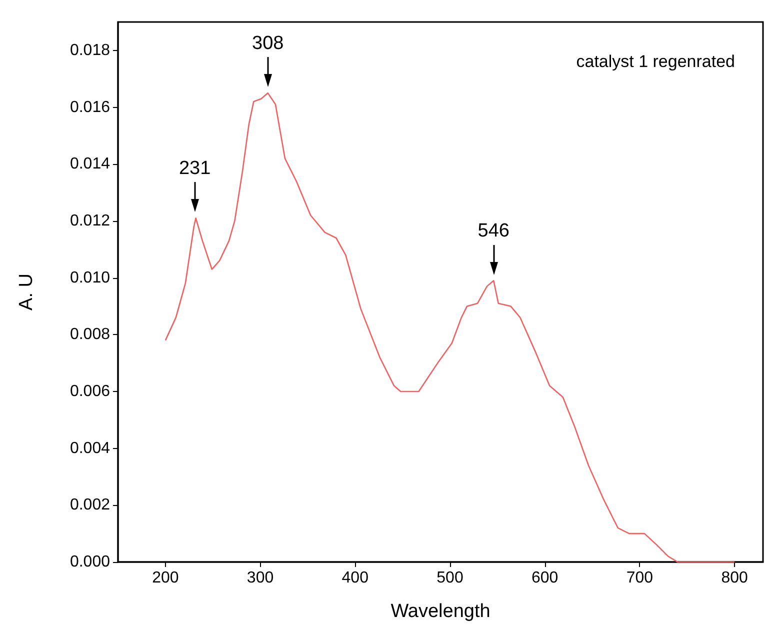  What do you see at coordinates (544, 578) in the screenshot?
I see `x-tick-label: 600` at bounding box center [544, 578].